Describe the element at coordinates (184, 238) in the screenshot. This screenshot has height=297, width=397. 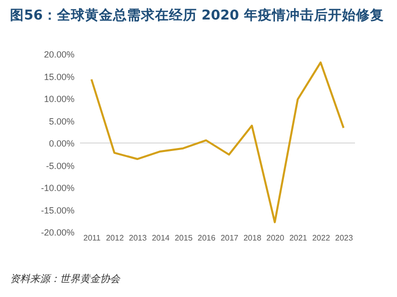
I see `x-tick-label: 2015` at that location.